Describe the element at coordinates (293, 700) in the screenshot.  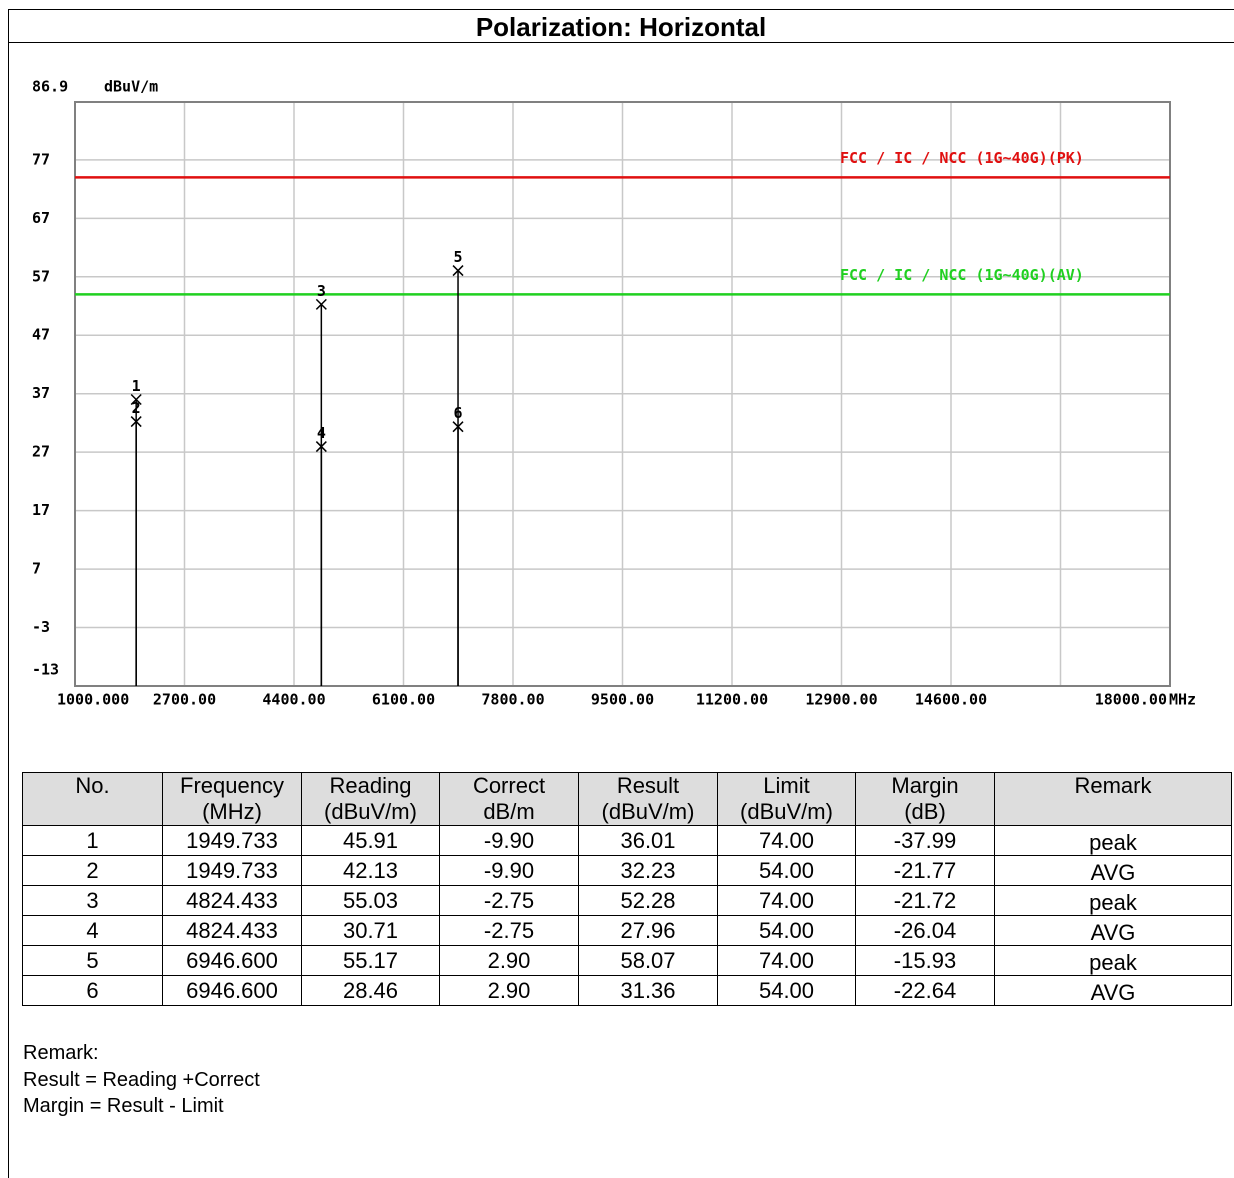
I see `x-tick-label: 4400.00` at that location.